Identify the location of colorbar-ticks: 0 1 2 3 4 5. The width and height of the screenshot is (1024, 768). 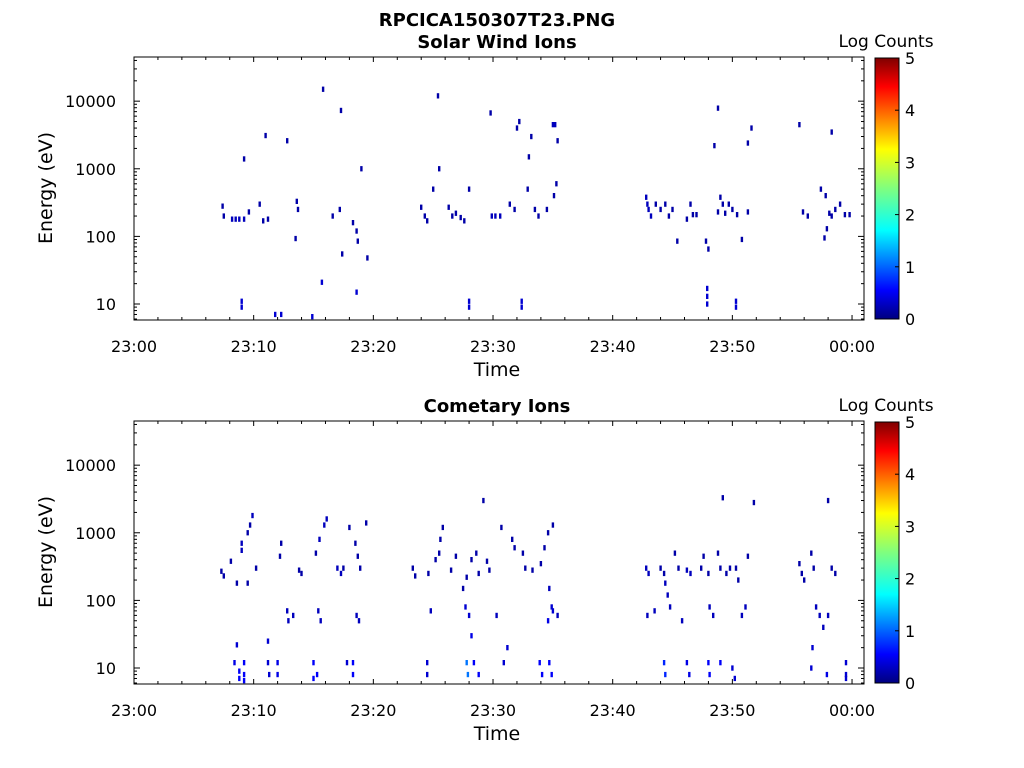
(905, 189).